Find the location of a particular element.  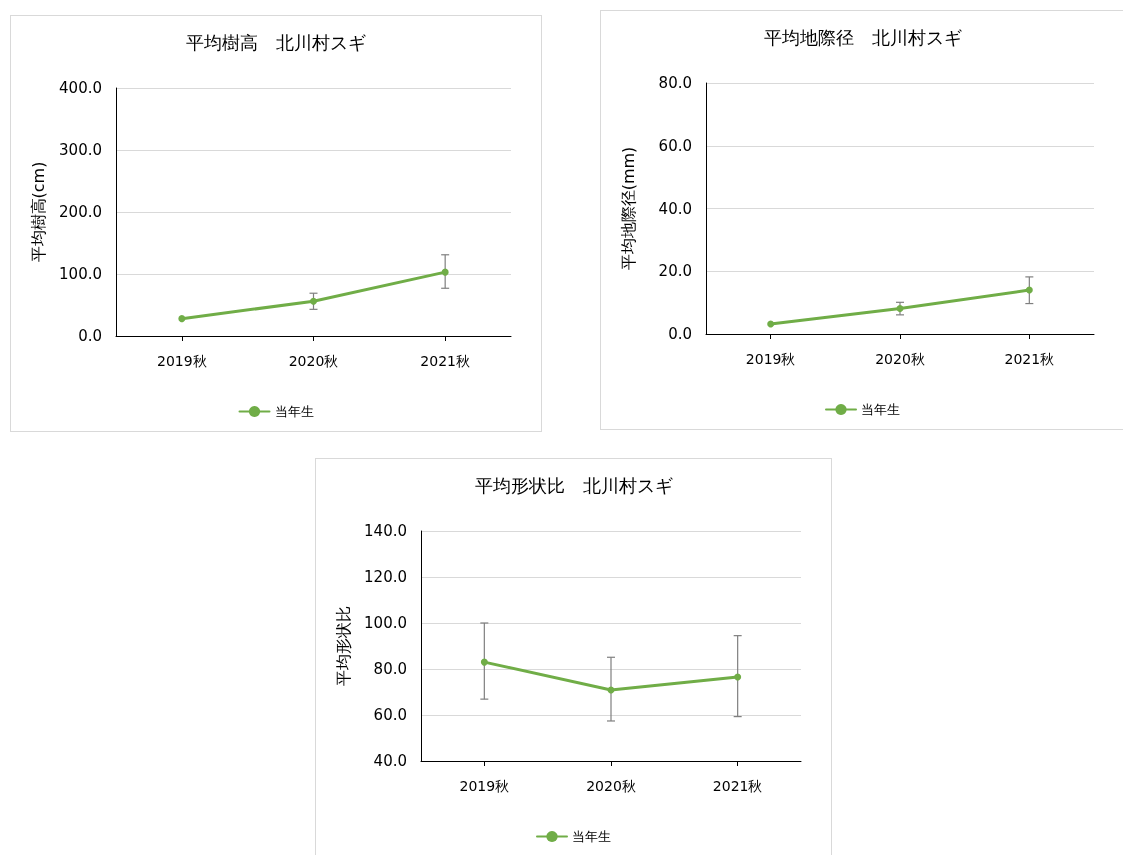

chart-title: 平均地際径 北川村スギ is located at coordinates (862, 37).